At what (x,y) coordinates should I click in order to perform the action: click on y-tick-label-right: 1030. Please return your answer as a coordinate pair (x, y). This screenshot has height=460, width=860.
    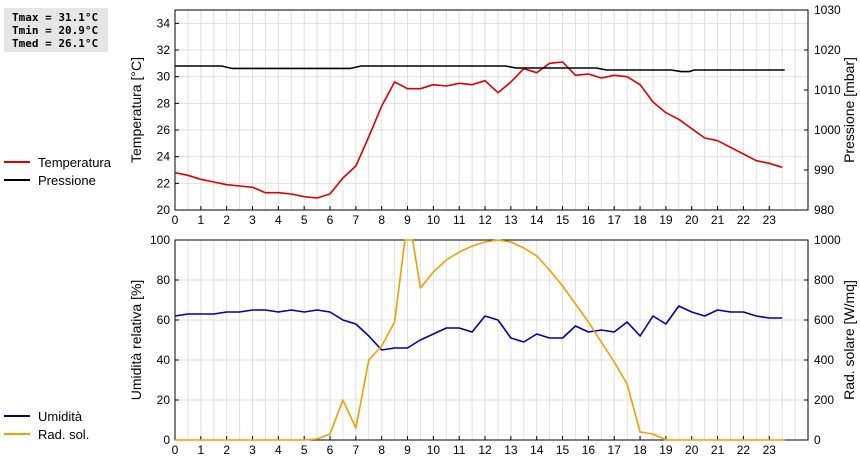
    Looking at the image, I should click on (827, 10).